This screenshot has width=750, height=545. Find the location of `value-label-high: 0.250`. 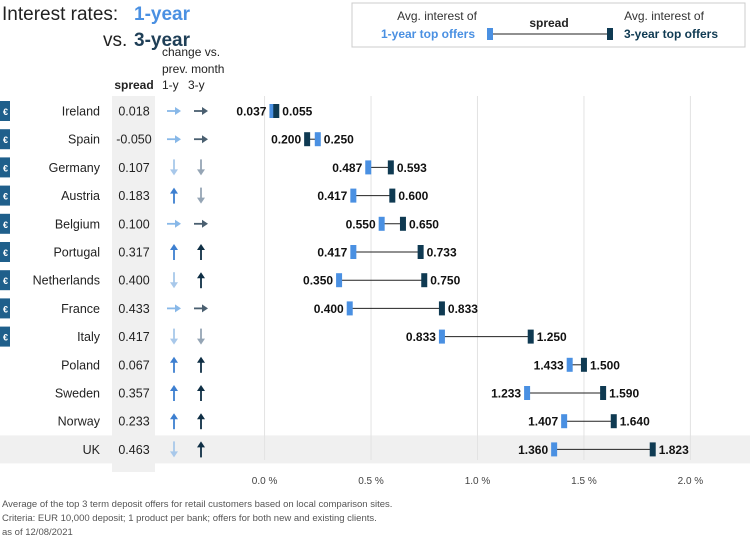

value-label-high: 0.250 is located at coordinates (339, 140).